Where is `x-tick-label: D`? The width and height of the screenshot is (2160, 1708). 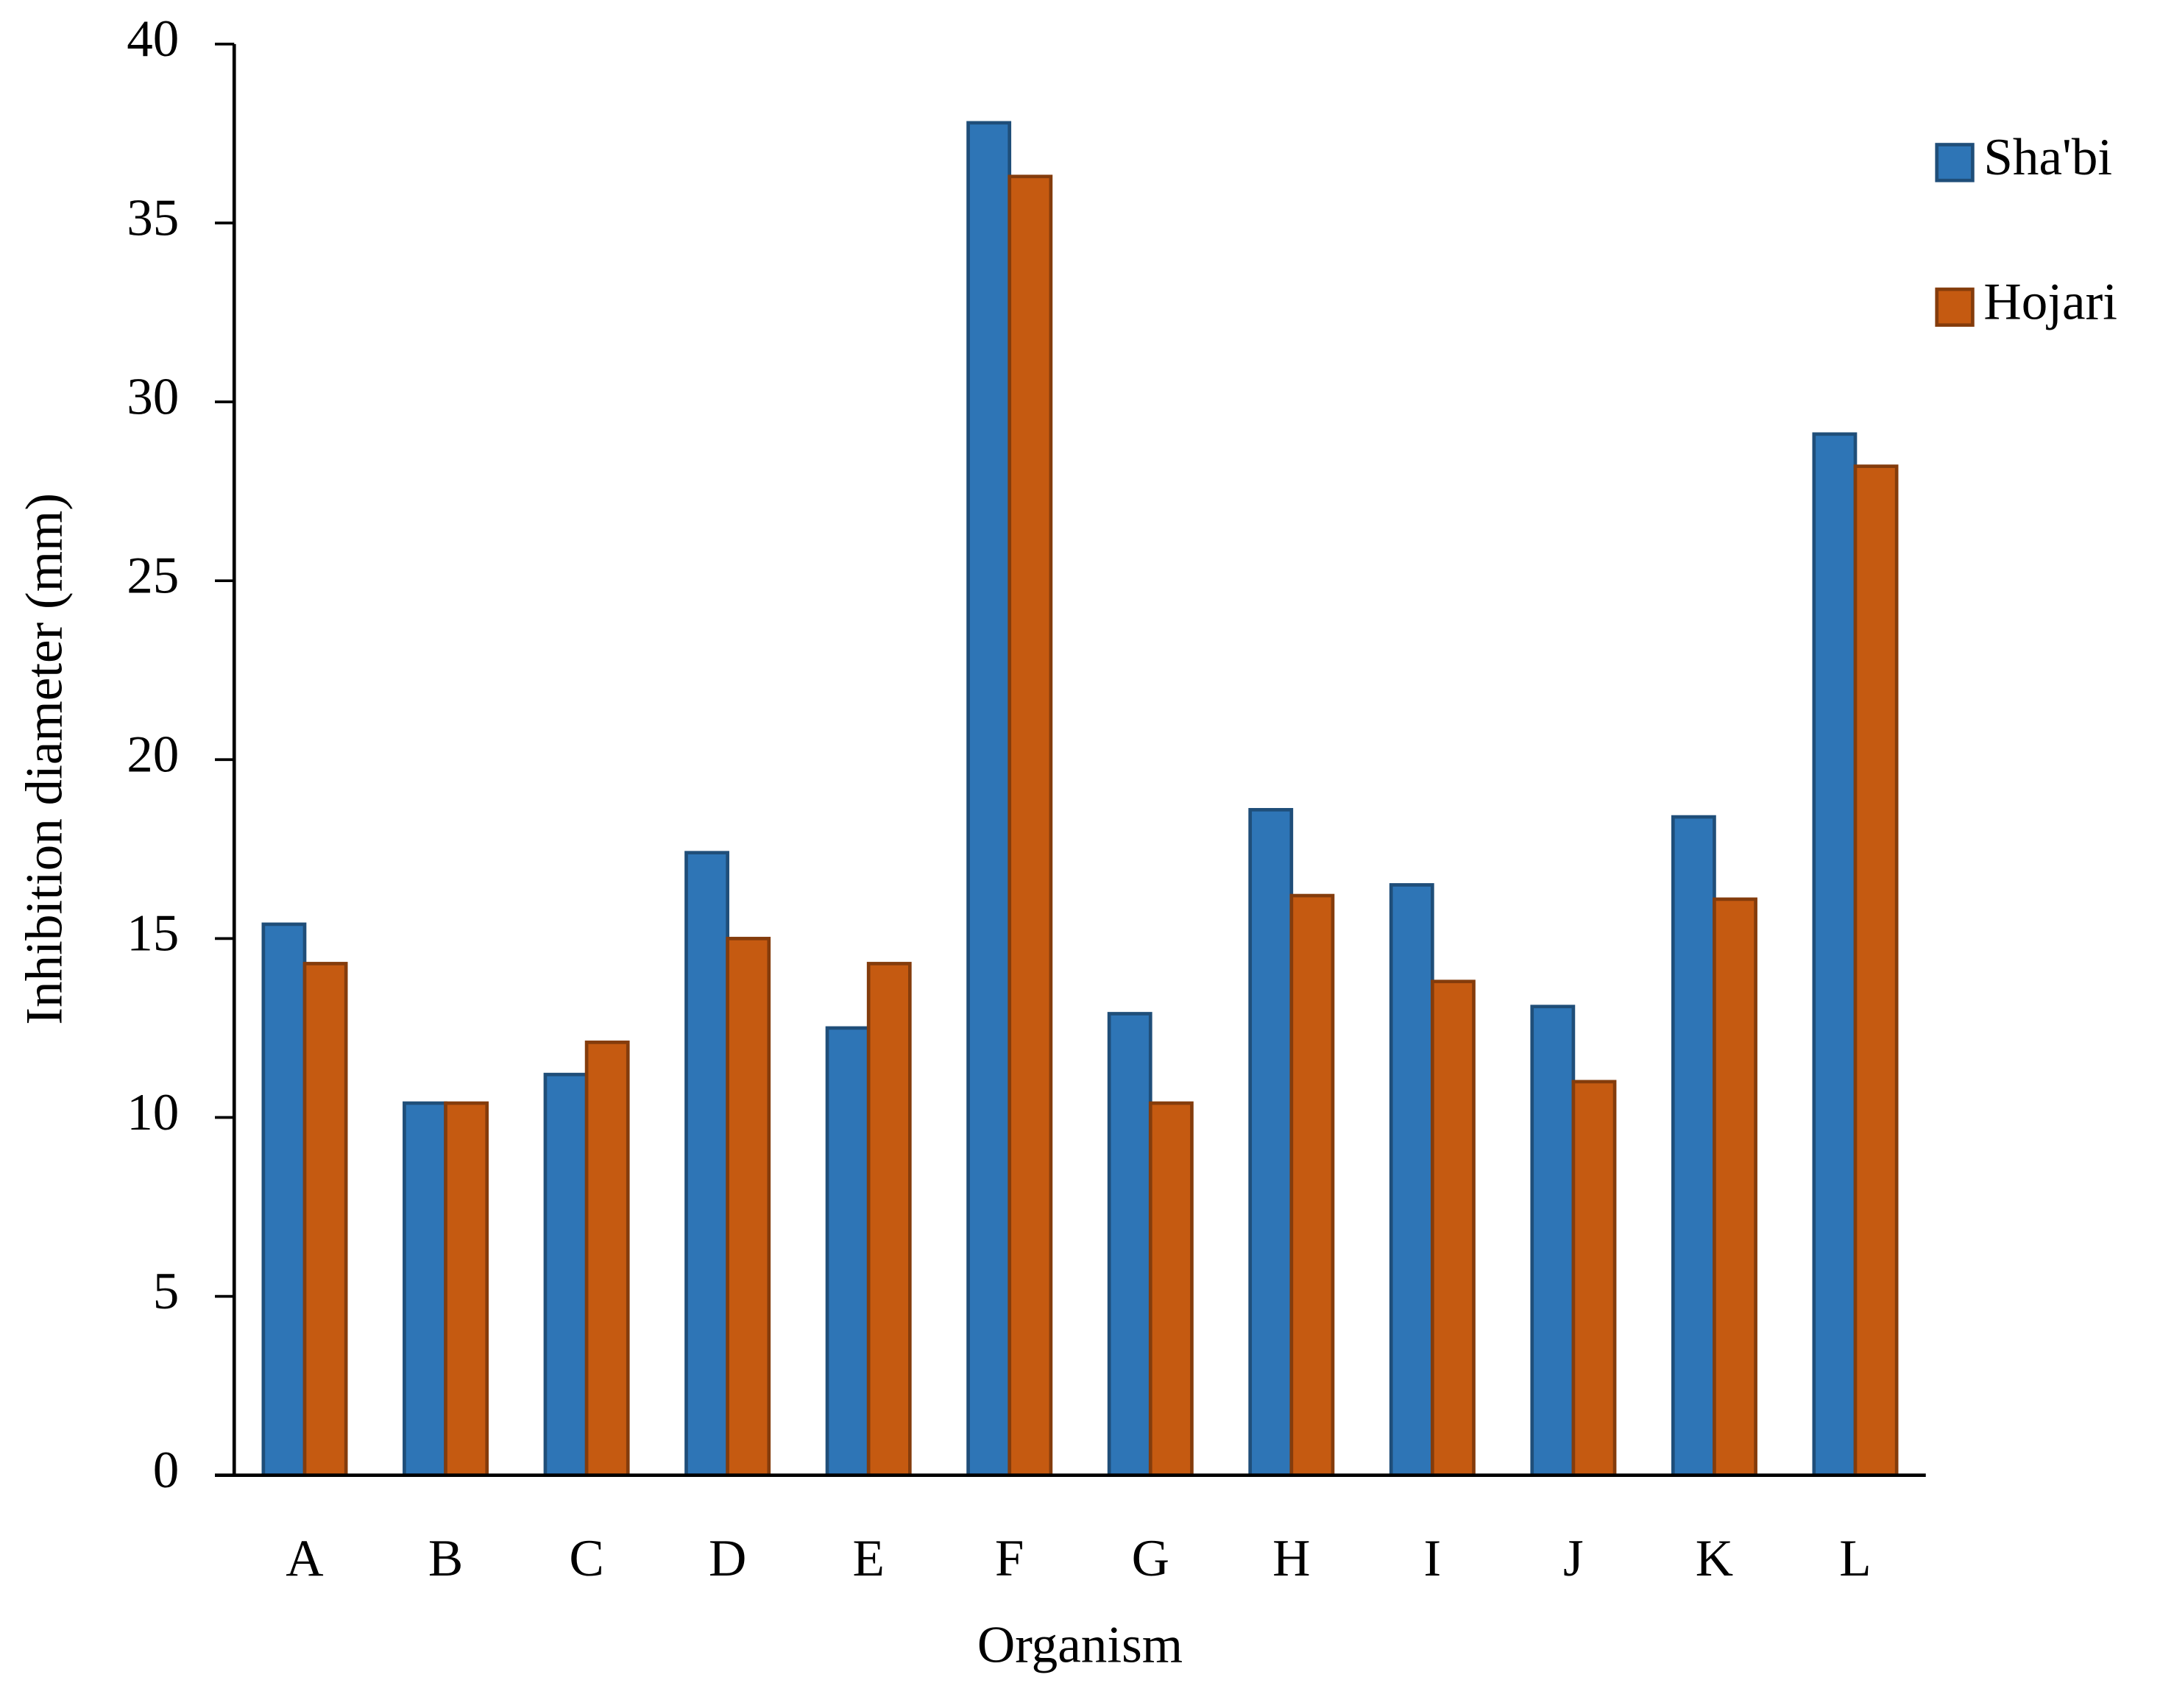
x-tick-label: D is located at coordinates (727, 1558).